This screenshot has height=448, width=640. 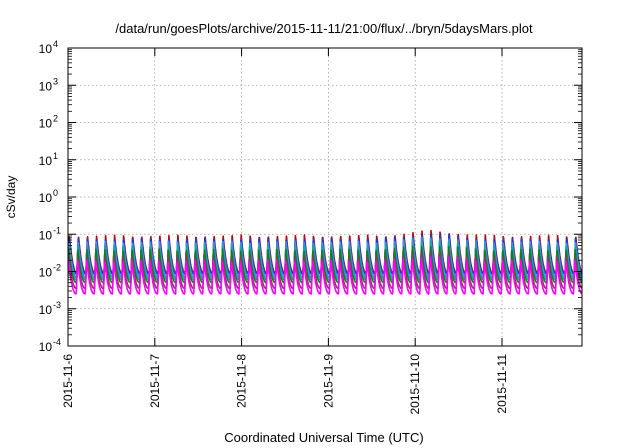 What do you see at coordinates (323, 437) in the screenshot?
I see `x-axis-label: Coordinated Universal Time (UTC)` at bounding box center [323, 437].